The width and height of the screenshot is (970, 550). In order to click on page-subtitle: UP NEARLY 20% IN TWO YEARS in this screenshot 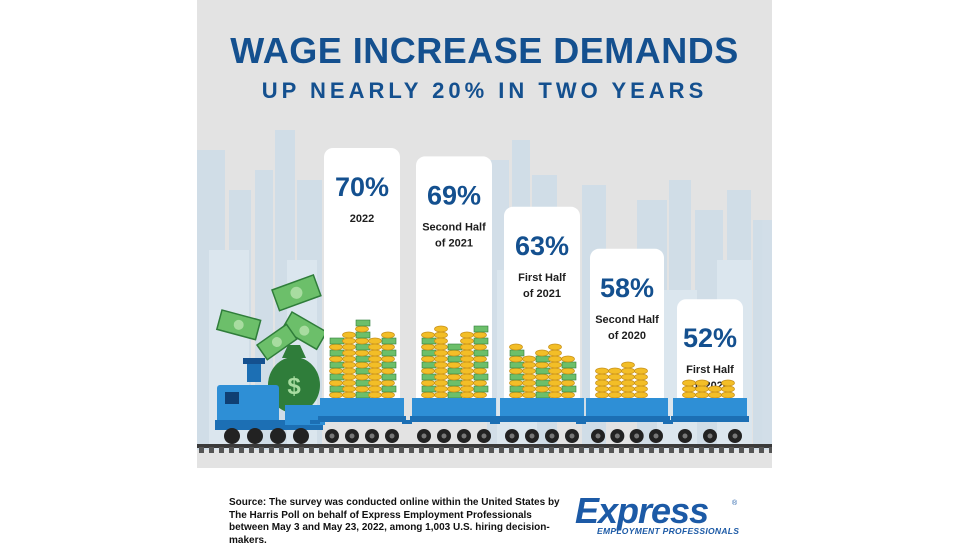, I will do `click(484, 90)`.